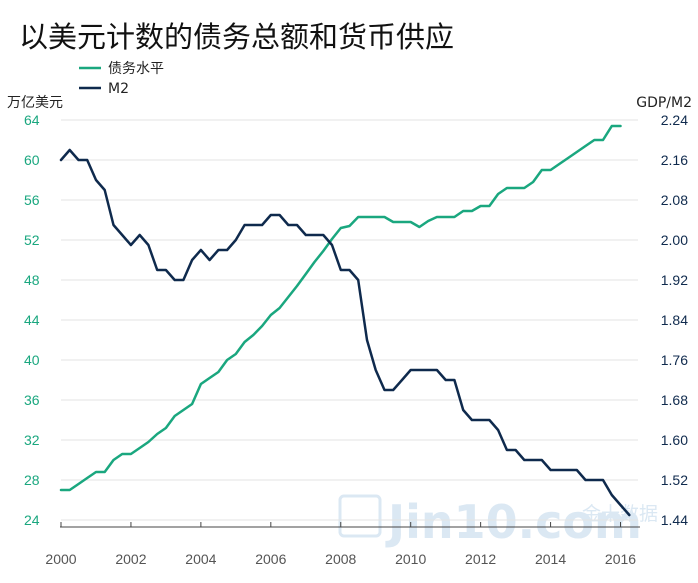  I want to click on x-tick-label: 2010, so click(410, 559).